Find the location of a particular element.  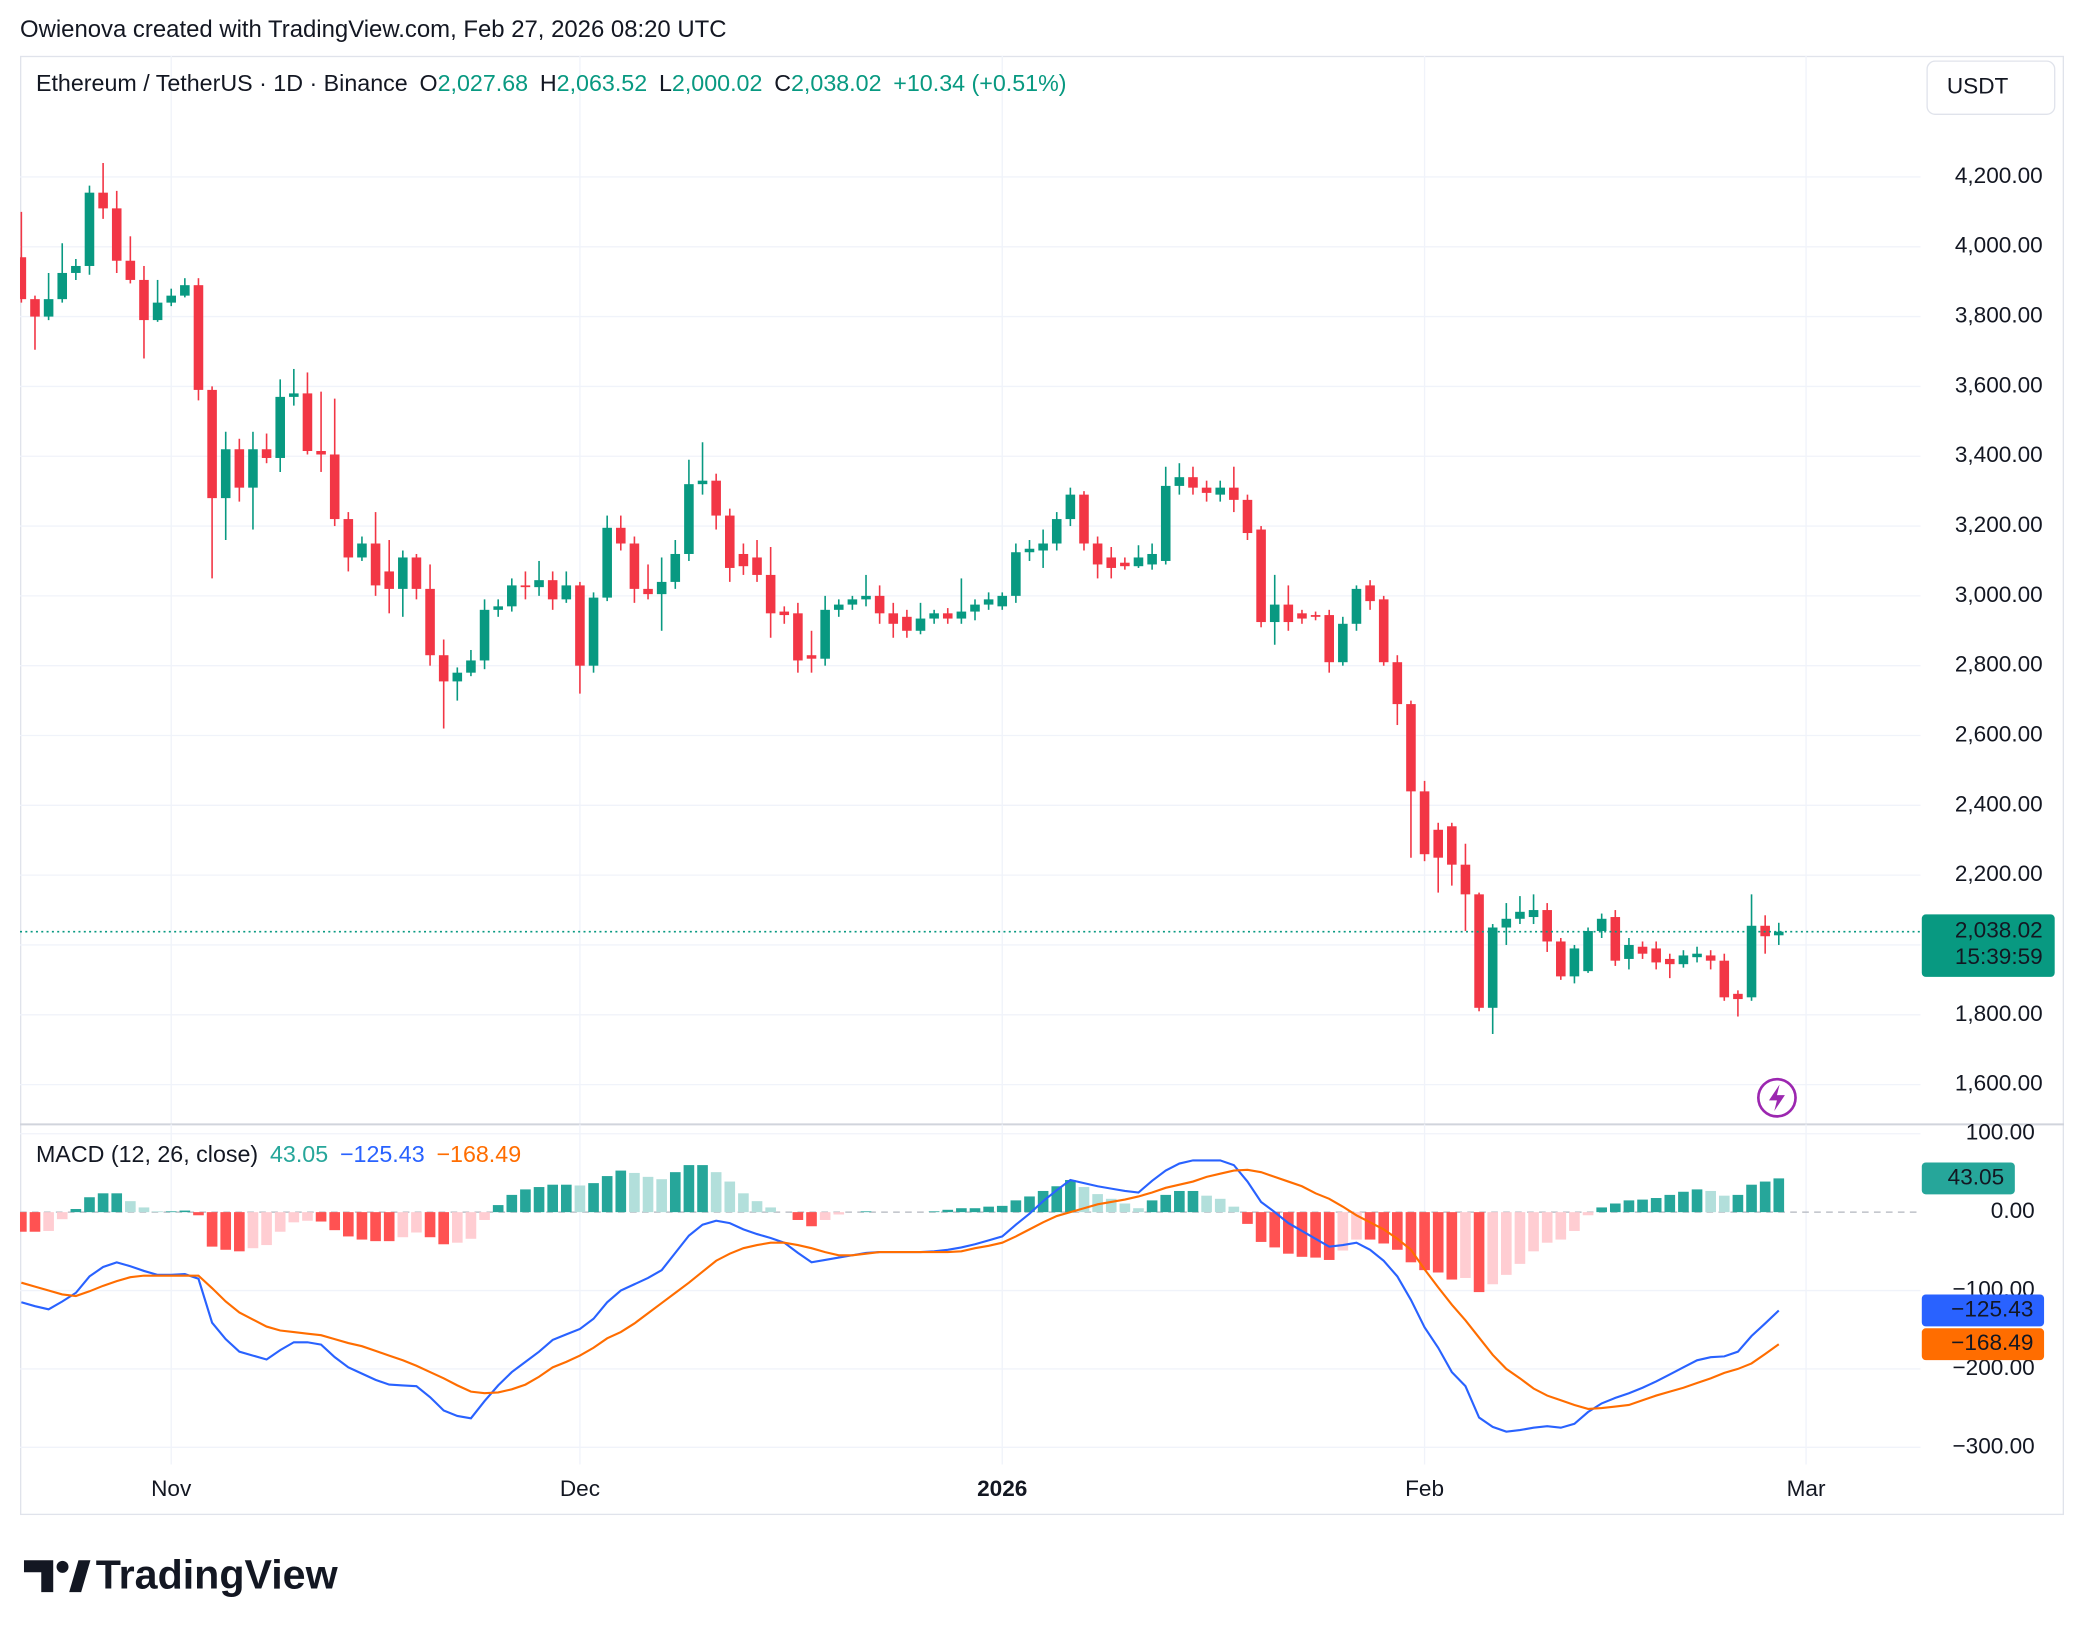

y-tick-label: 3,200.00 is located at coordinates (1999, 524).